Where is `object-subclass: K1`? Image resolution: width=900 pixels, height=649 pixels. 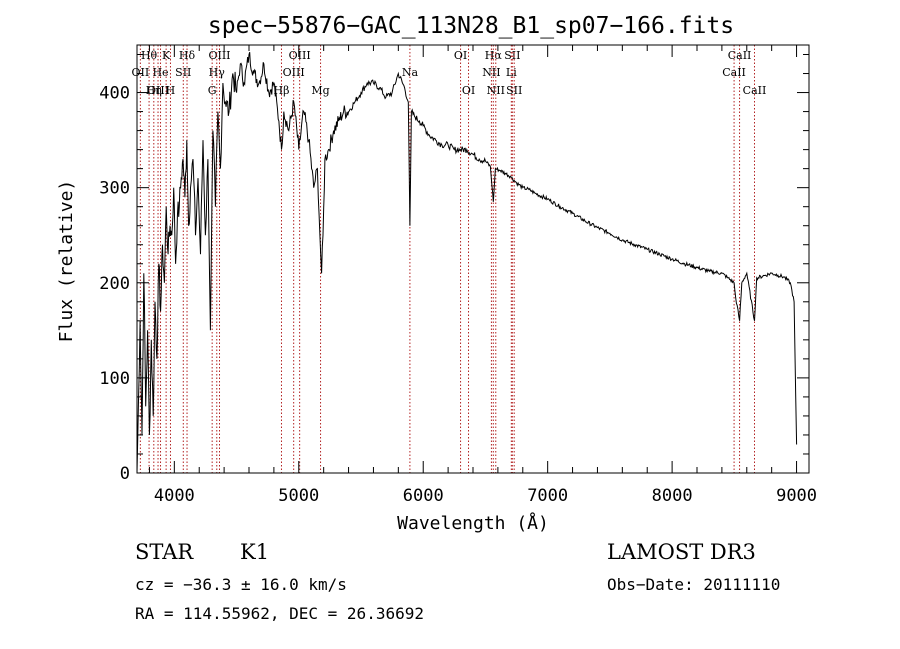 object-subclass: K1 is located at coordinates (255, 552).